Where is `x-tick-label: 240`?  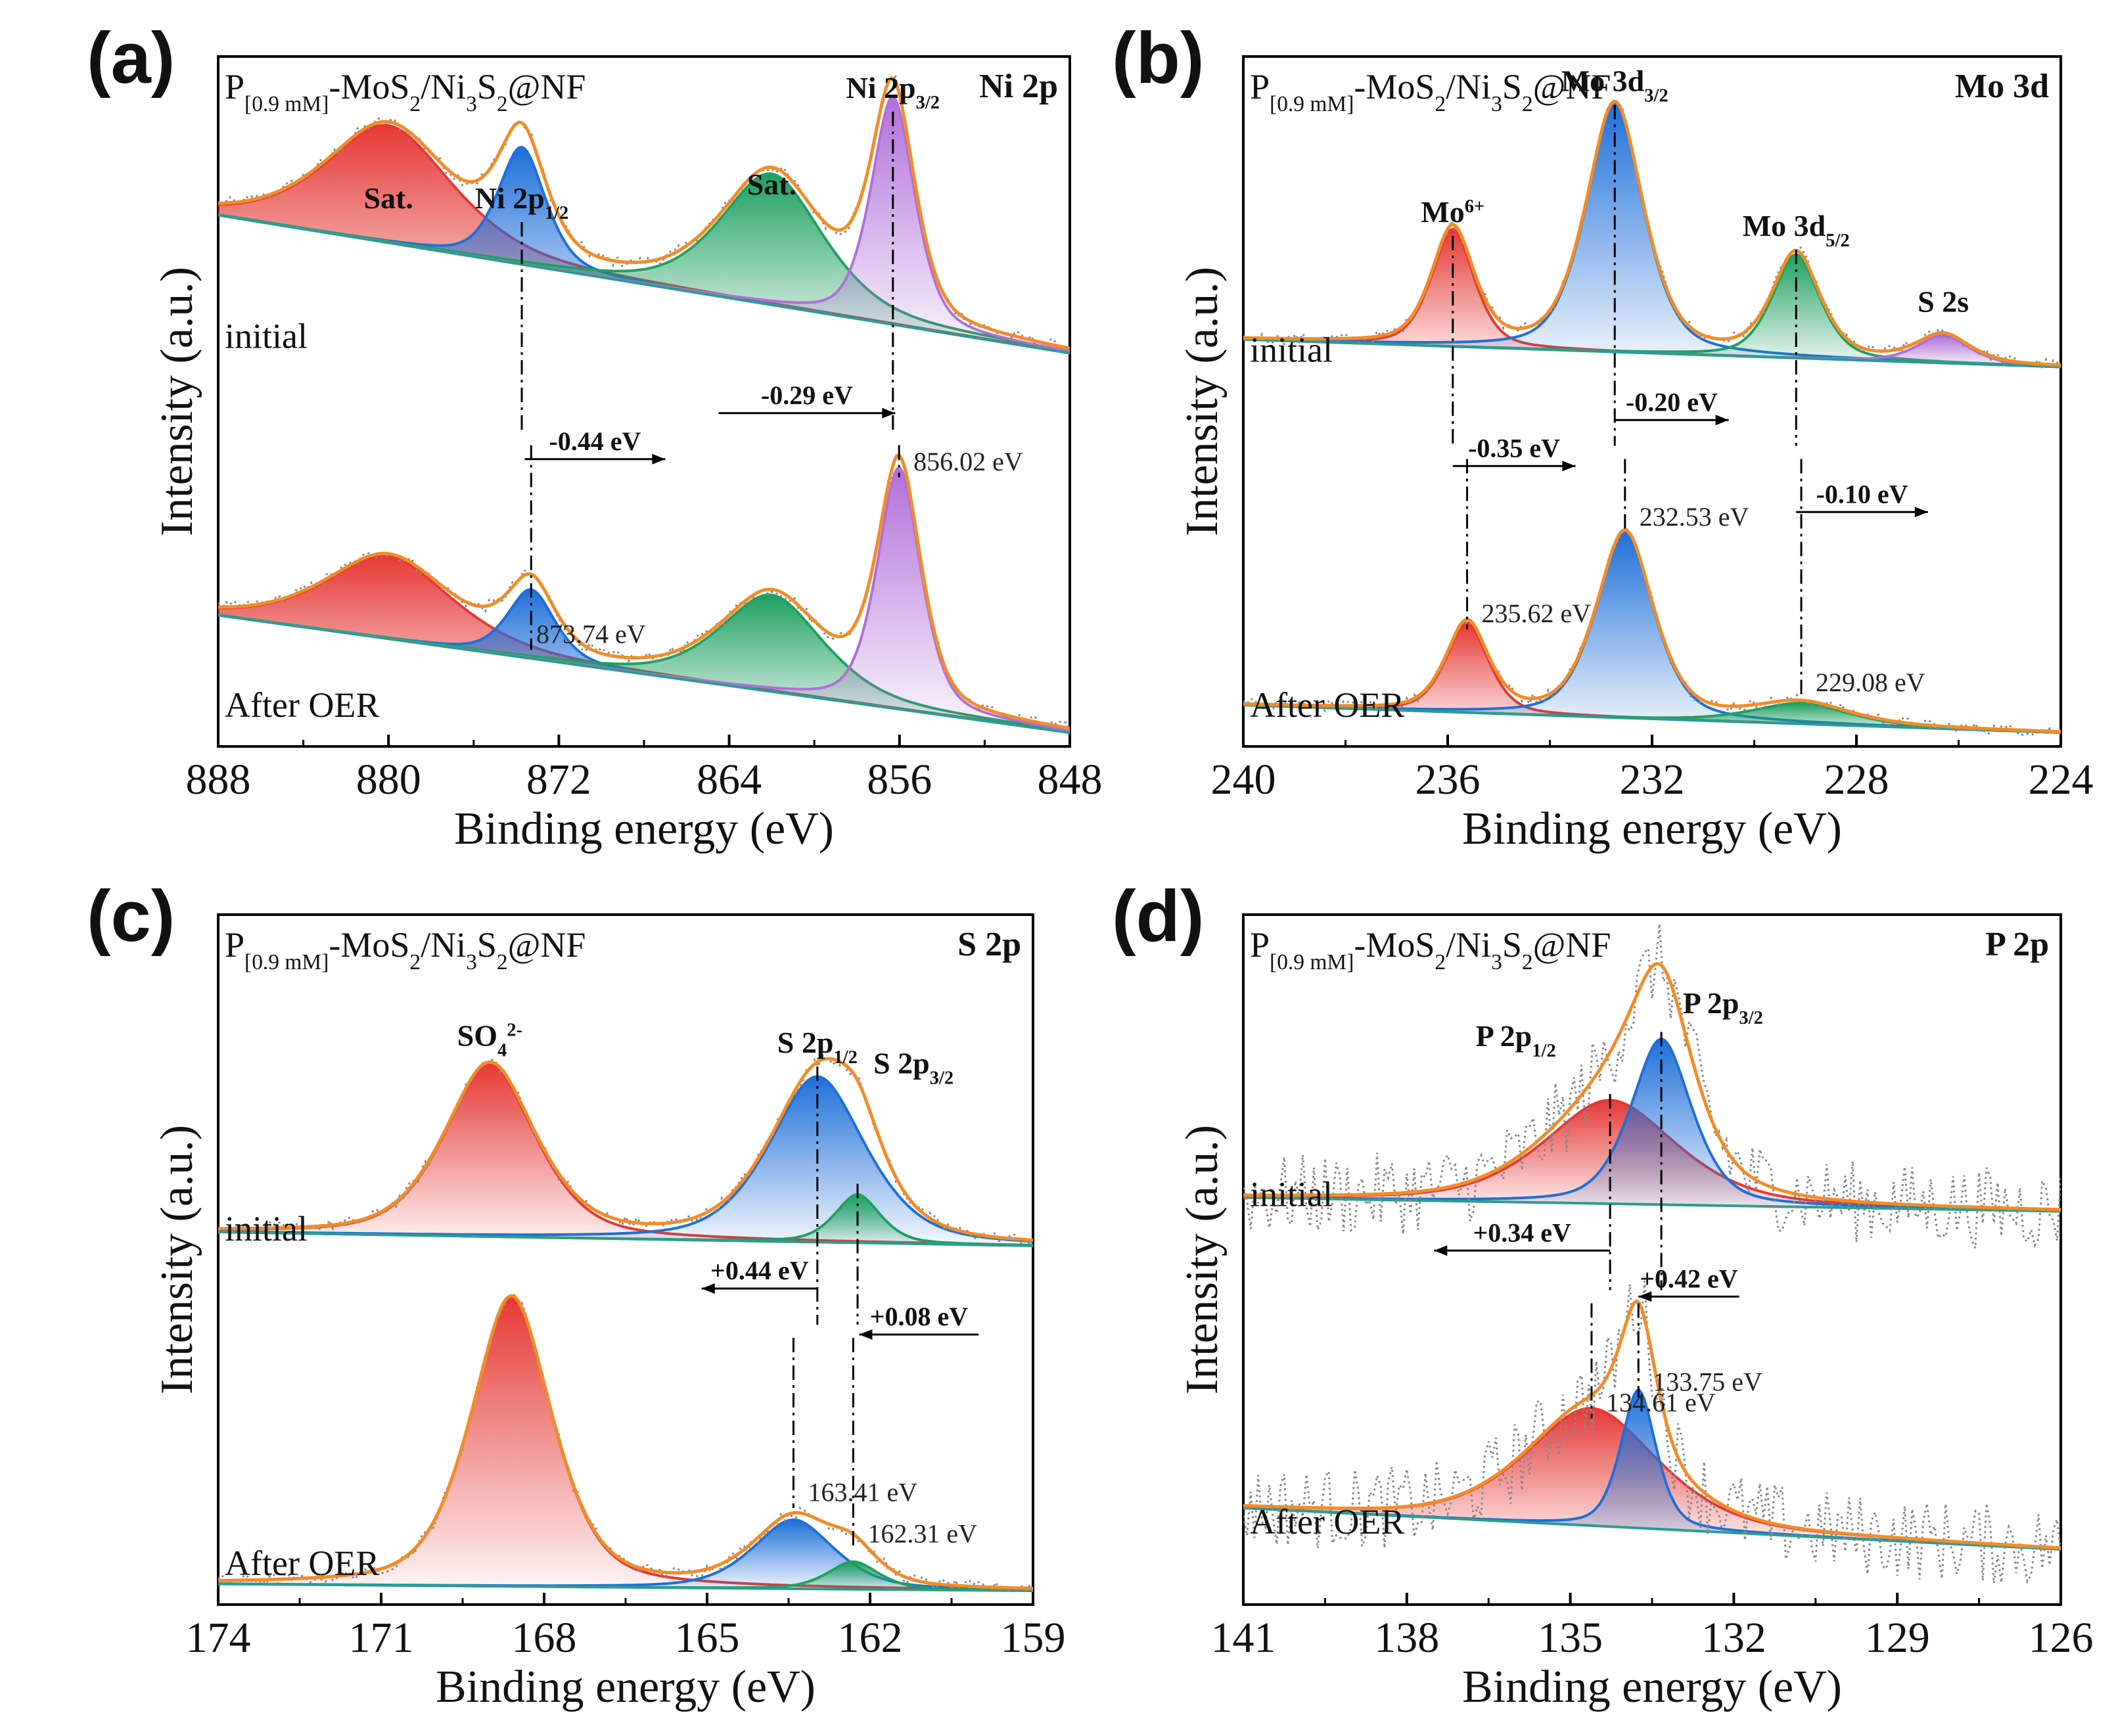
x-tick-label: 240 is located at coordinates (1243, 780).